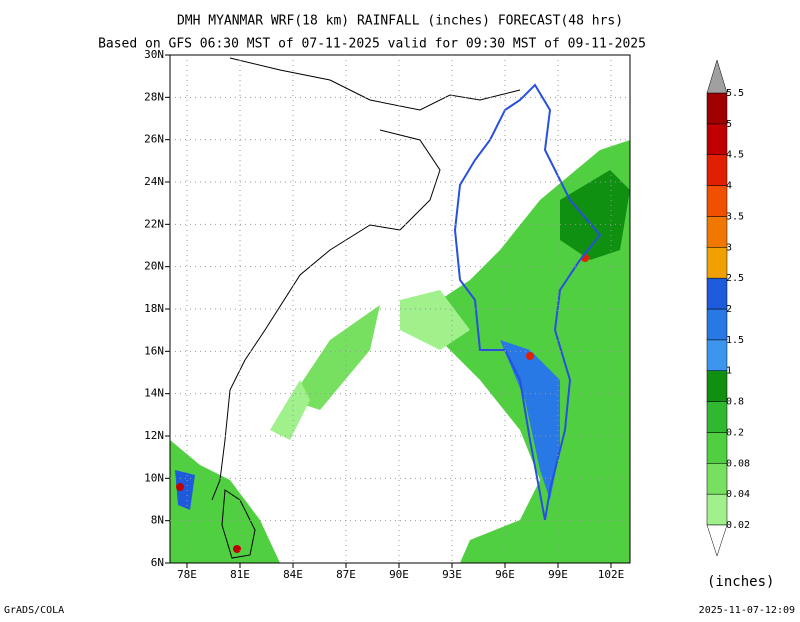 The image size is (800, 622). Describe the element at coordinates (187, 574) in the screenshot. I see `lon-label: 78E` at that location.